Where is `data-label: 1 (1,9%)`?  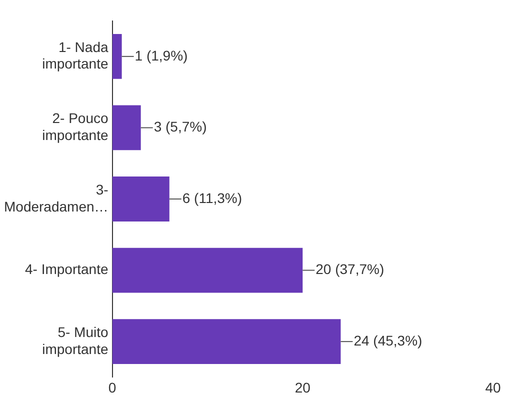
data-label: 1 (1,9%) is located at coordinates (161, 55).